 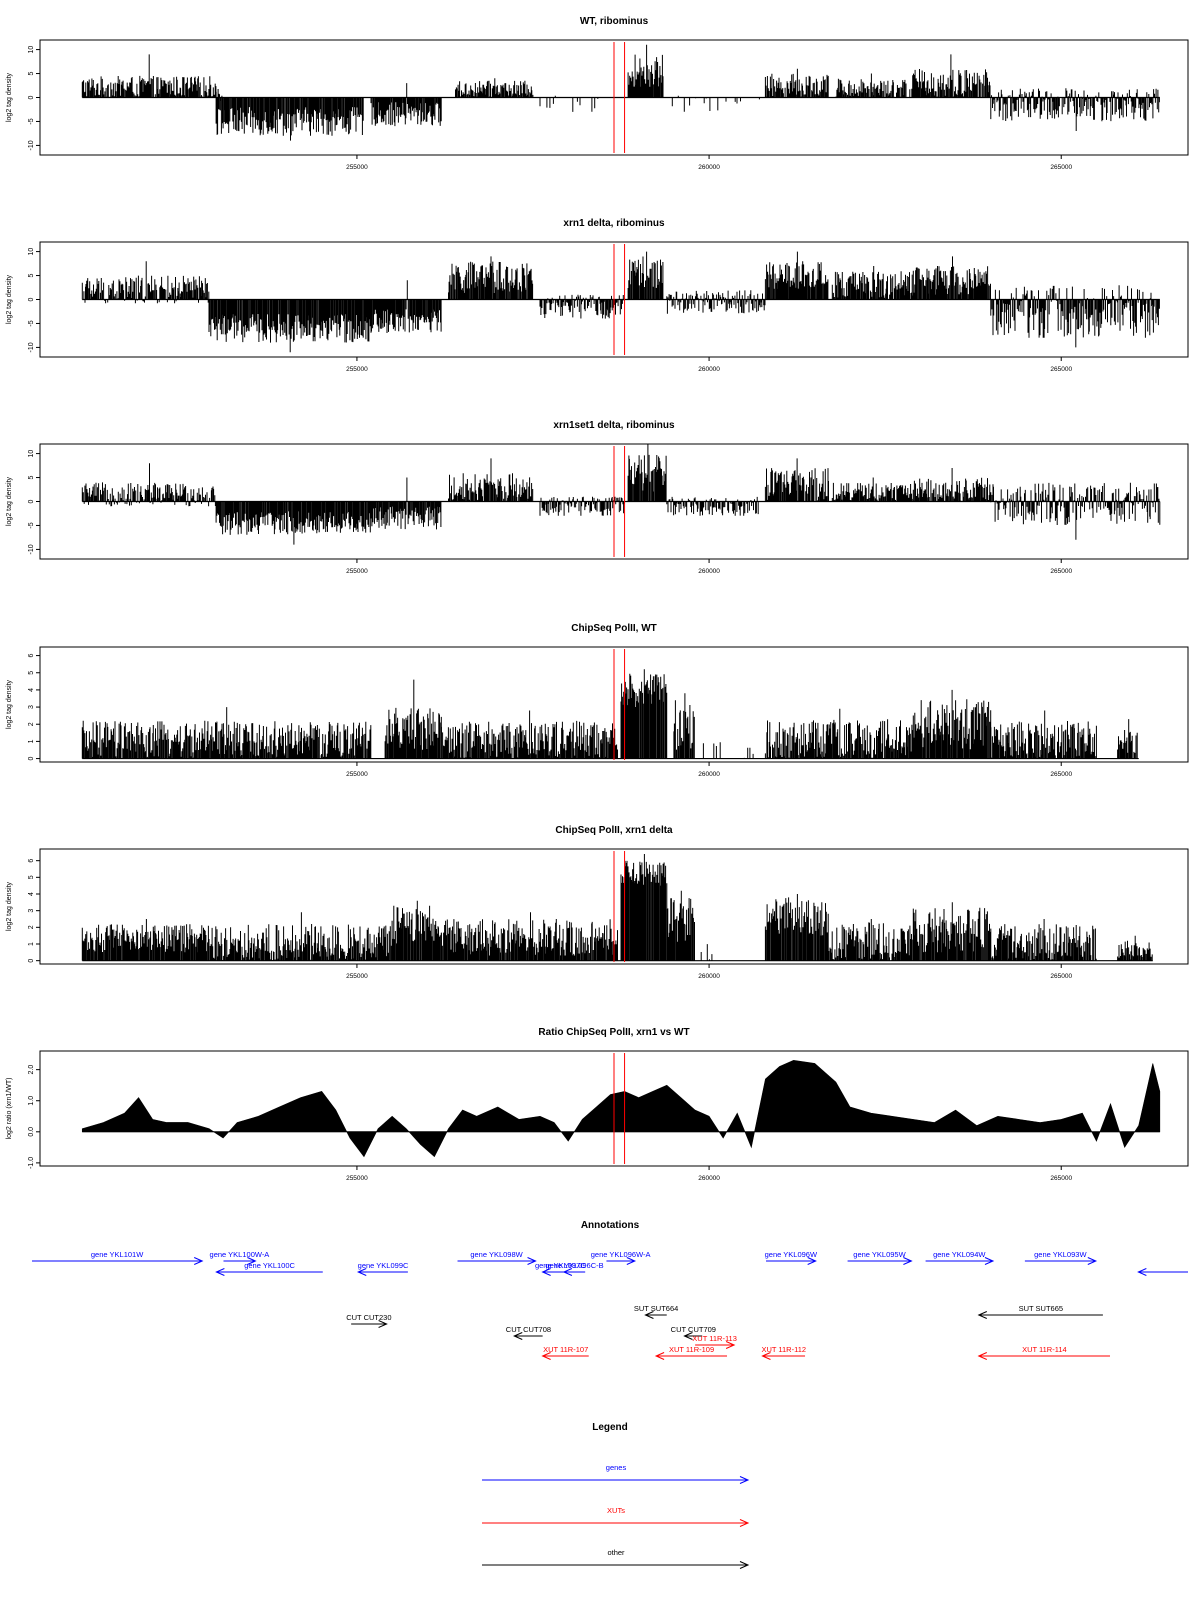 I want to click on panel-title: ChipSeq PolII, xrn1 delta, so click(x=614, y=830).